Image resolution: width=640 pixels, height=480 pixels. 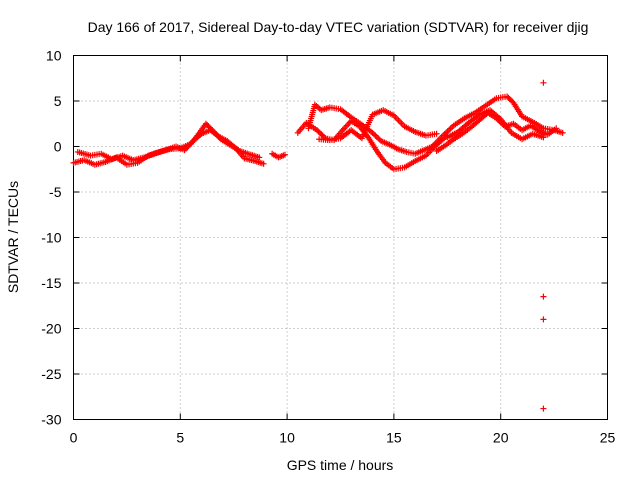 What do you see at coordinates (51, 283) in the screenshot?
I see `y-tick-label: -15` at bounding box center [51, 283].